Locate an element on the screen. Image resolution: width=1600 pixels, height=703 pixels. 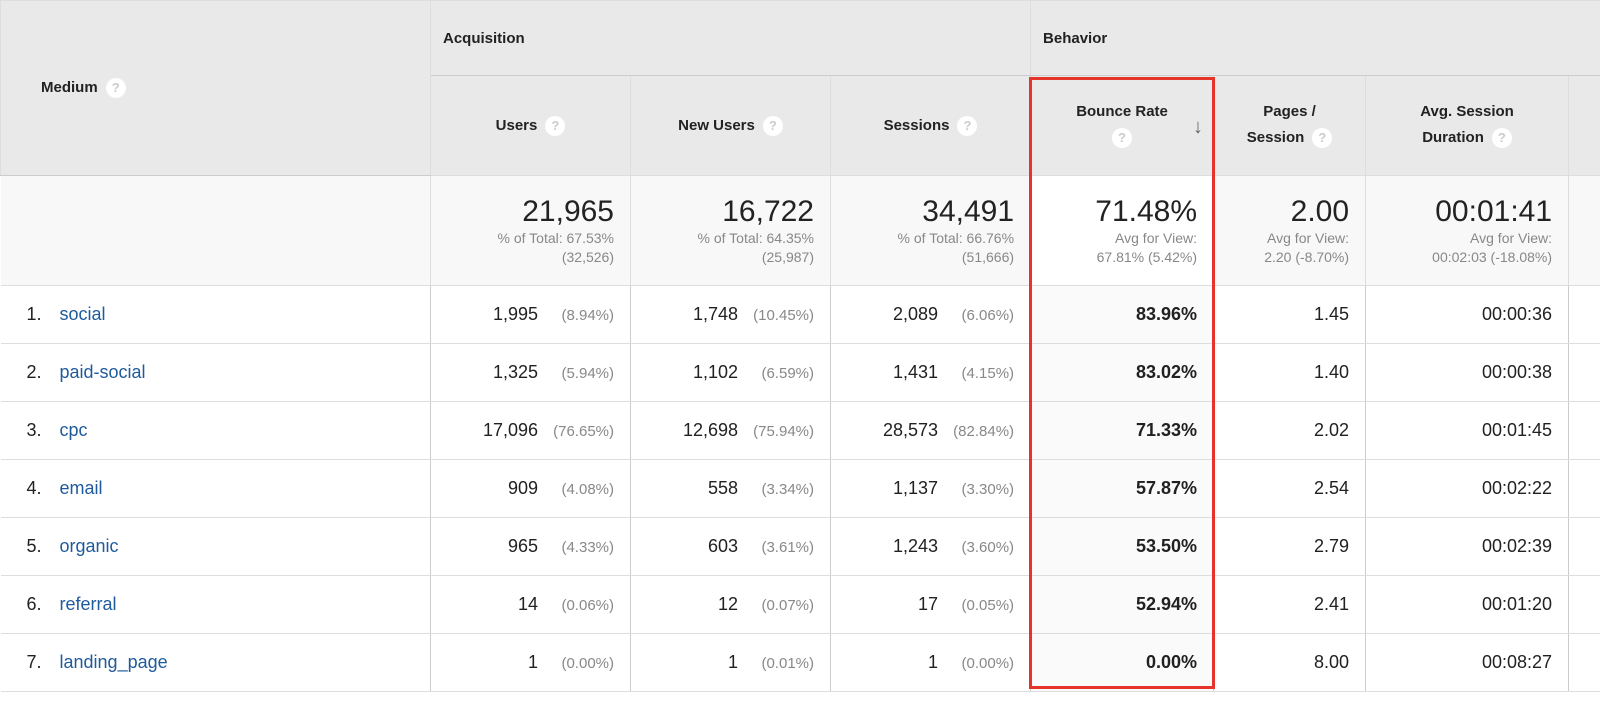
medium-label: Medium is located at coordinates (69, 87).